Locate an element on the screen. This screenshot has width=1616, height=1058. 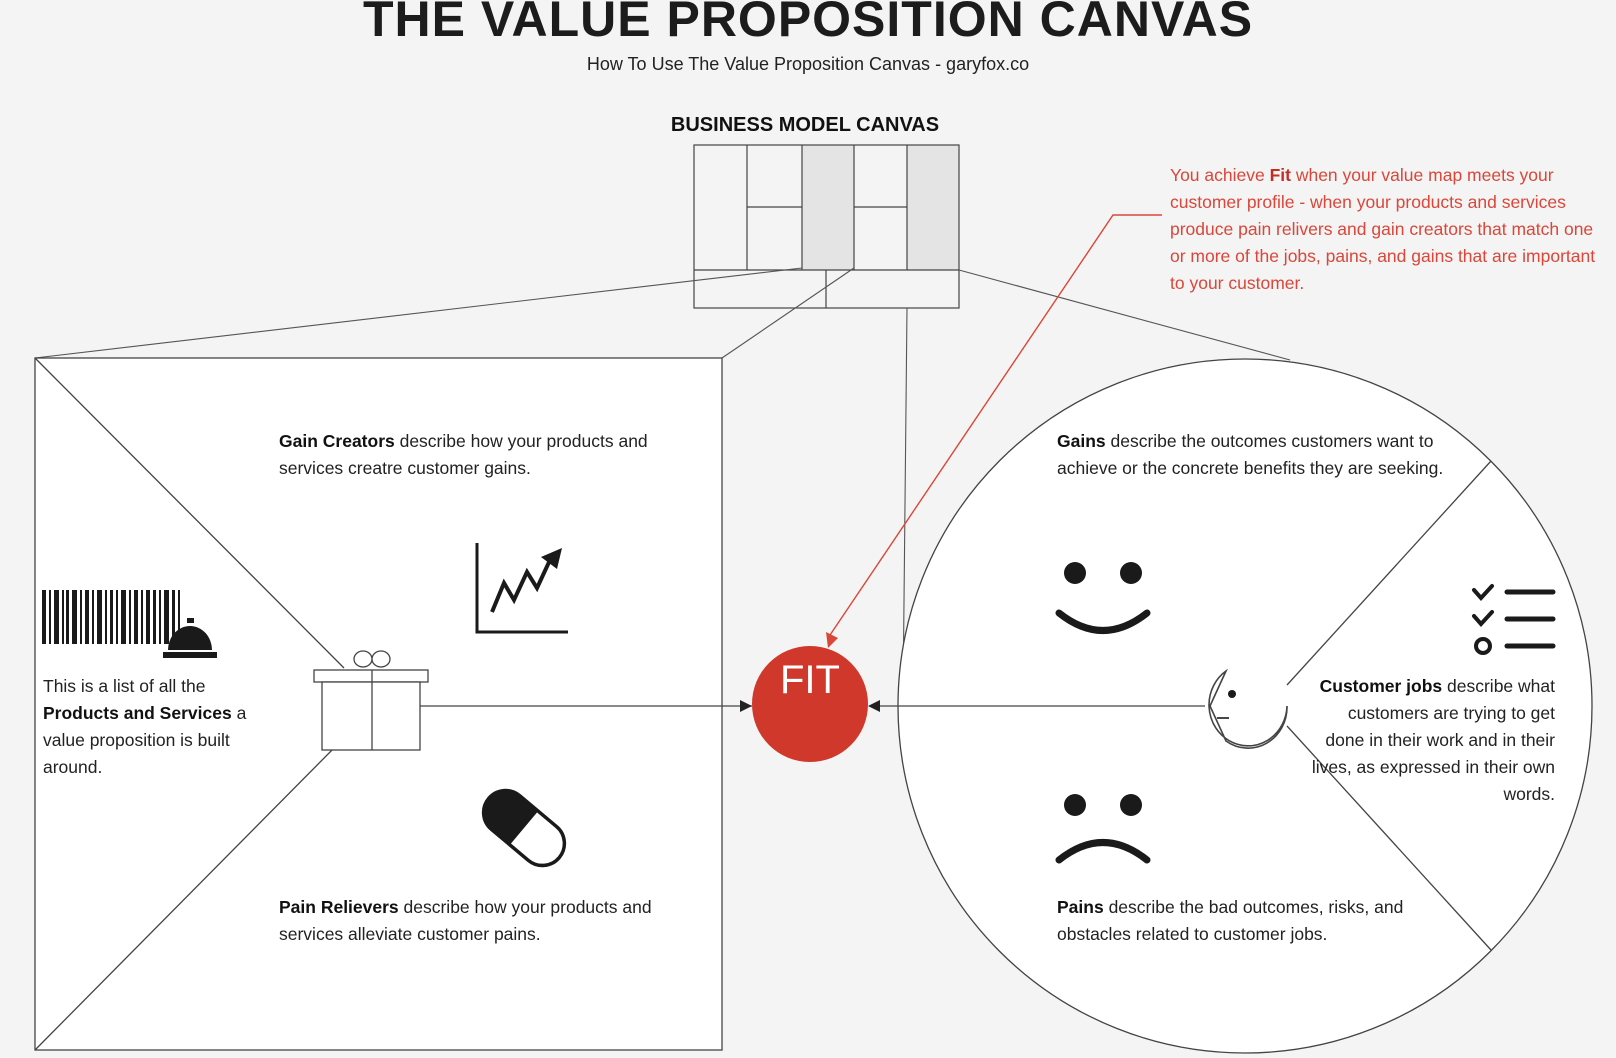
fit-explanation-term: Fit is located at coordinates (1280, 175).